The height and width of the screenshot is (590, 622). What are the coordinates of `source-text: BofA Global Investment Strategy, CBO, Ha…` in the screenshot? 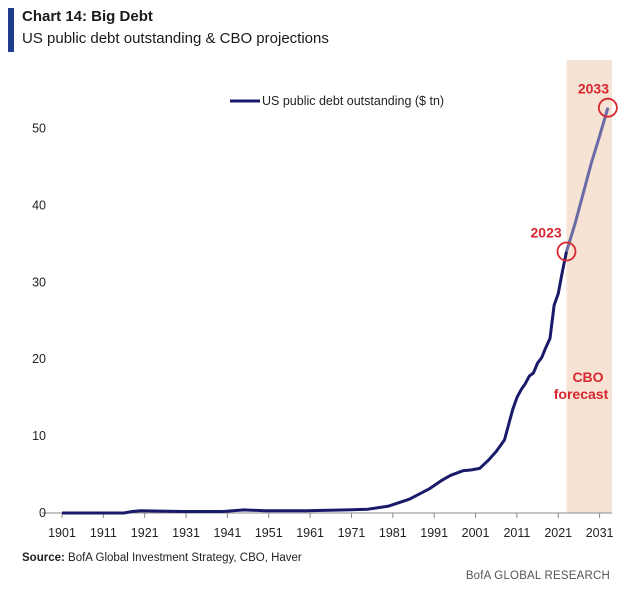 It's located at (185, 558).